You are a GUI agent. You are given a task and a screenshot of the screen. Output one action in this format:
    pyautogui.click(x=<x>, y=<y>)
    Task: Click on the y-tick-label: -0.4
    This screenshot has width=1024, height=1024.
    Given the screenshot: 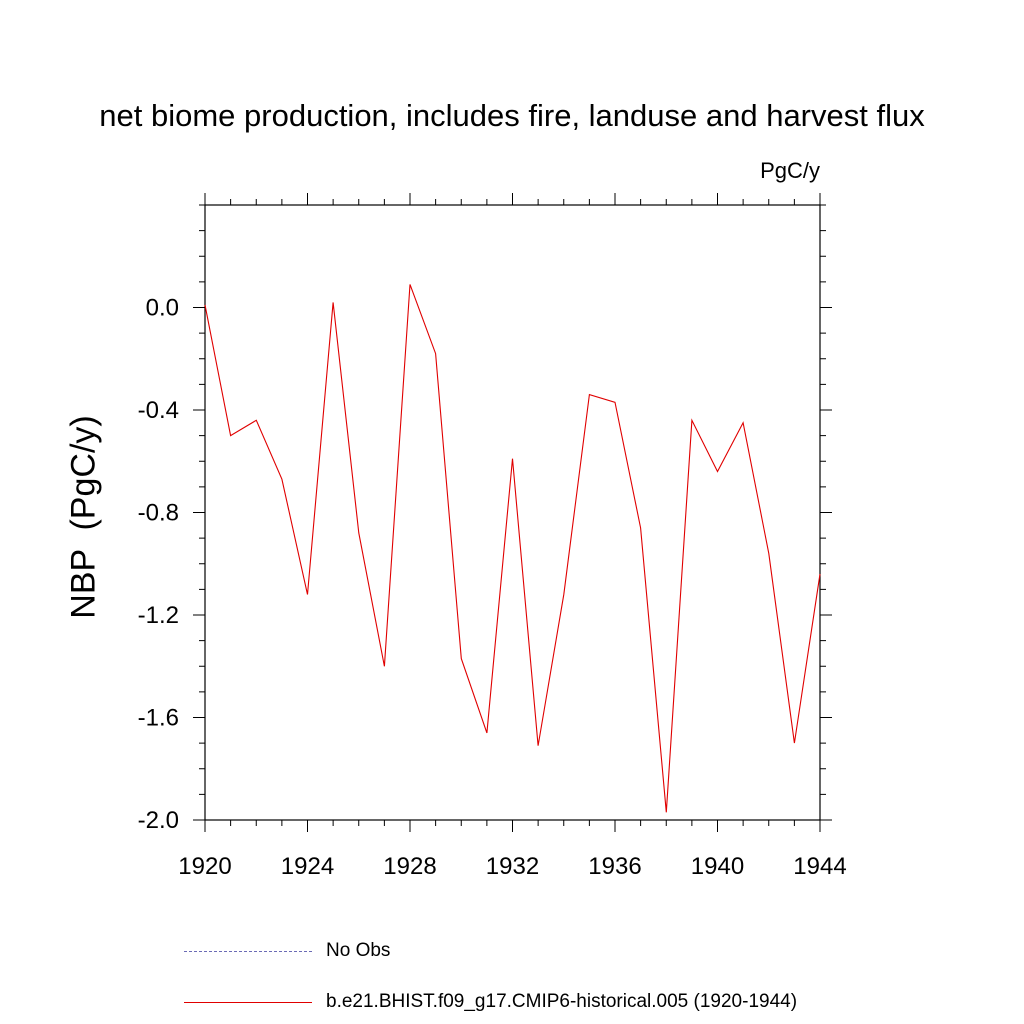 What is the action you would take?
    pyautogui.click(x=158, y=410)
    